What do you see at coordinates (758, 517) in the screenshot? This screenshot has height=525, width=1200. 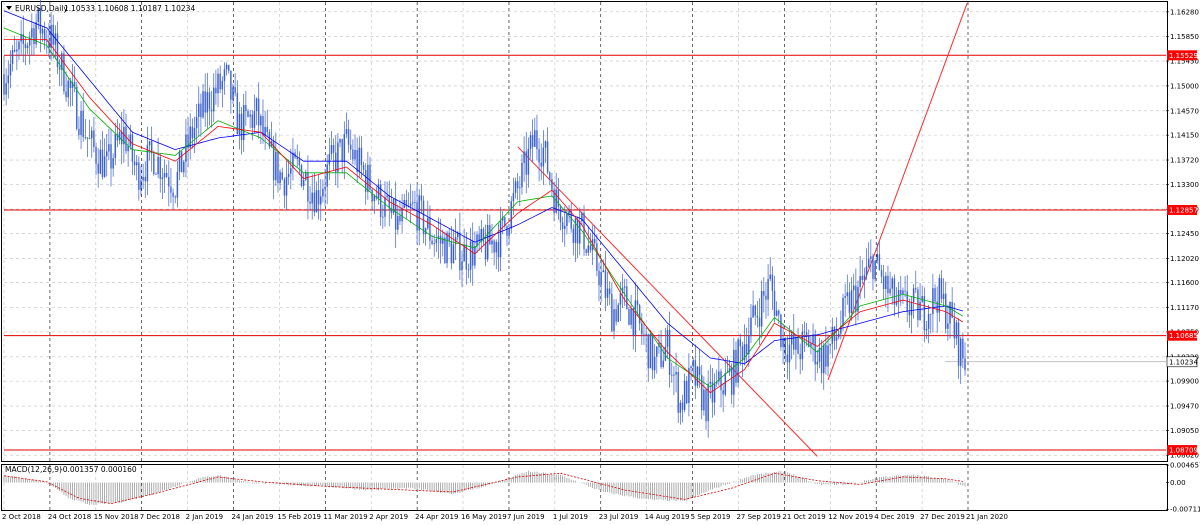 I see `date-label: 27 Sep 2019` at bounding box center [758, 517].